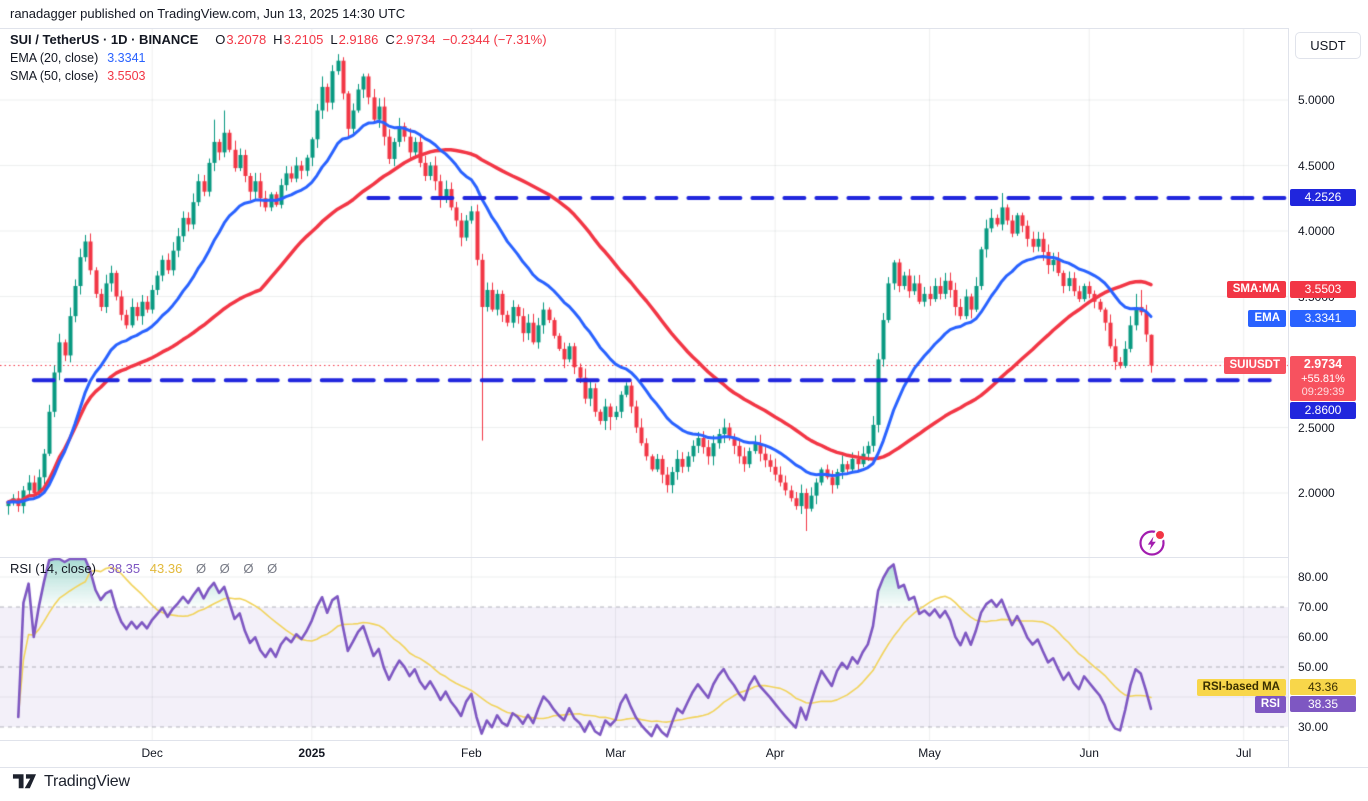 The width and height of the screenshot is (1368, 801). What do you see at coordinates (415, 39) in the screenshot?
I see `close-value: 2.9734` at bounding box center [415, 39].